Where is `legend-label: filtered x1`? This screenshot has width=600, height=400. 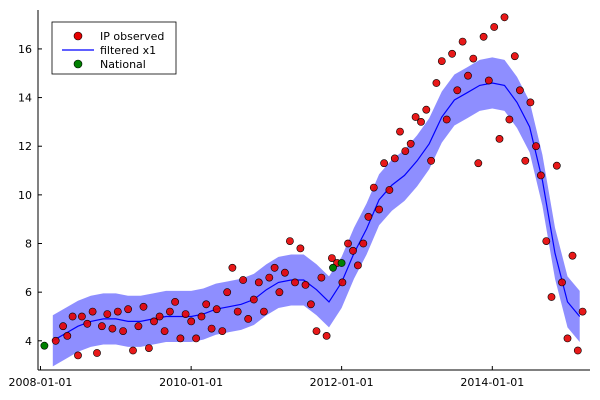
legend-label: filtered x1 is located at coordinates (128, 50).